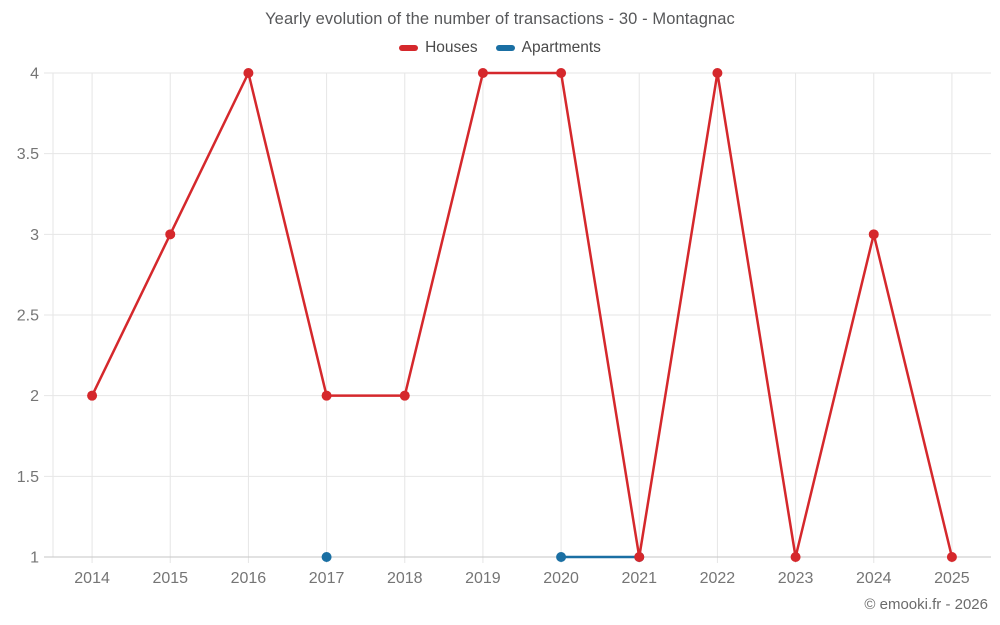 The height and width of the screenshot is (625, 1000). What do you see at coordinates (483, 578) in the screenshot?
I see `x-axis-label: 2019` at bounding box center [483, 578].